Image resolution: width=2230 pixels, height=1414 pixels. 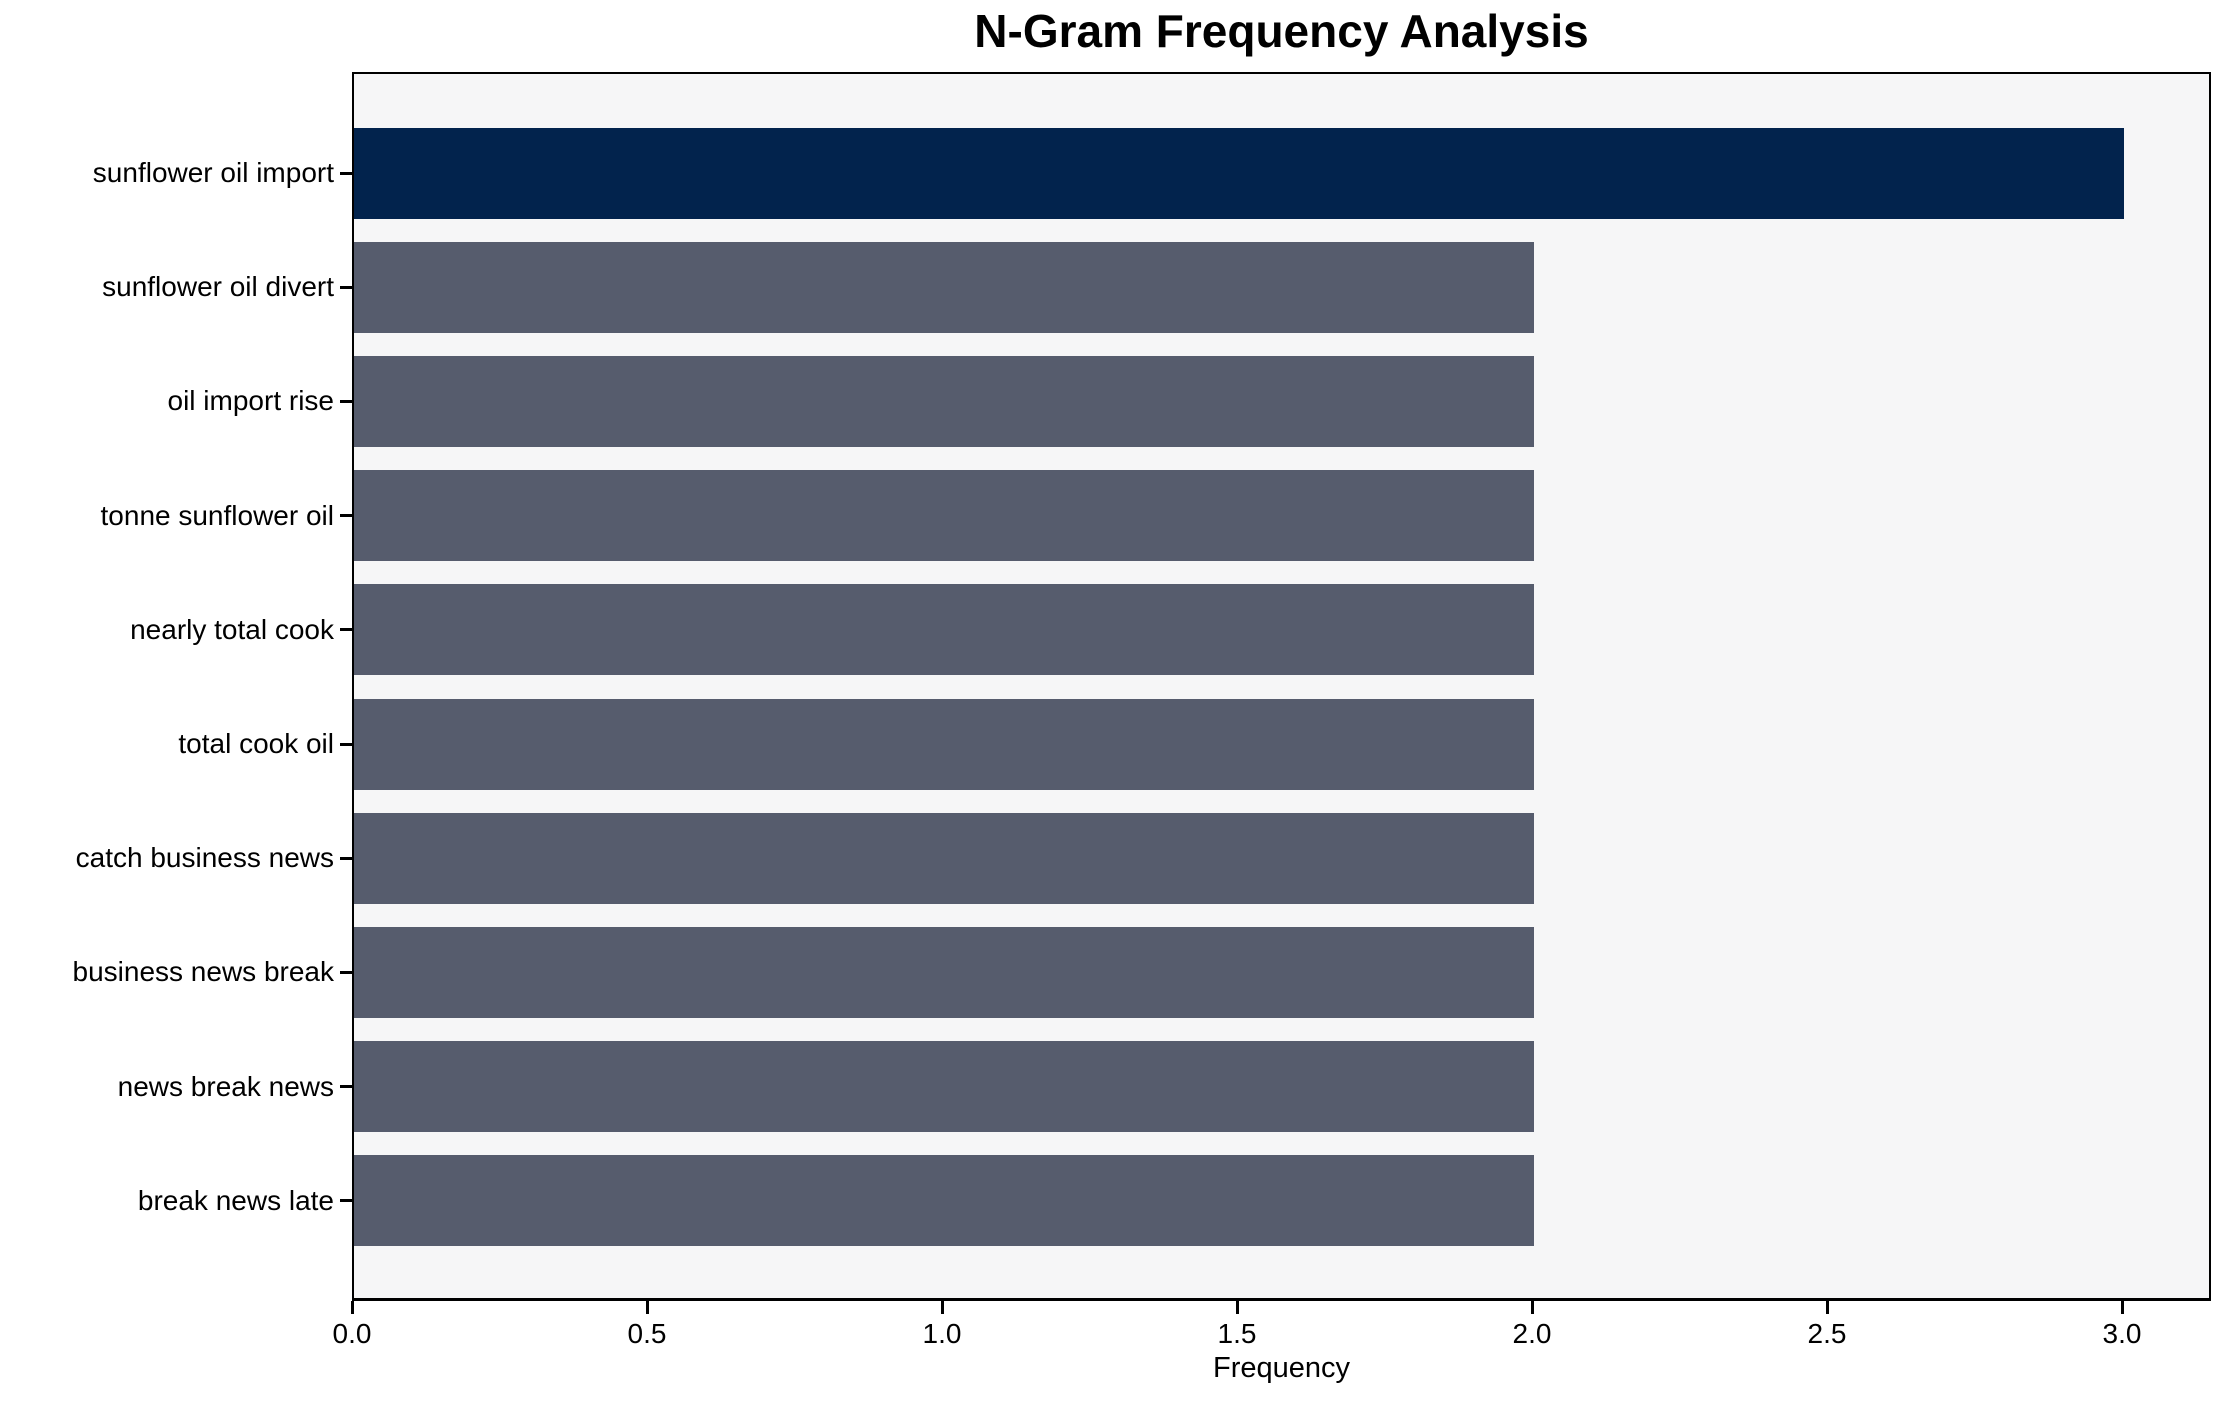 What do you see at coordinates (1532, 1333) in the screenshot?
I see `x-tick-label: 2.0` at bounding box center [1532, 1333].